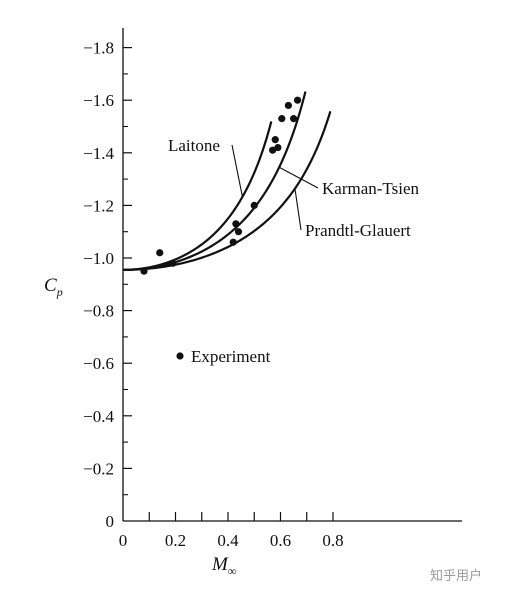 This screenshot has height=593, width=505. I want to click on curve-karman-tsien, so click(214, 181).